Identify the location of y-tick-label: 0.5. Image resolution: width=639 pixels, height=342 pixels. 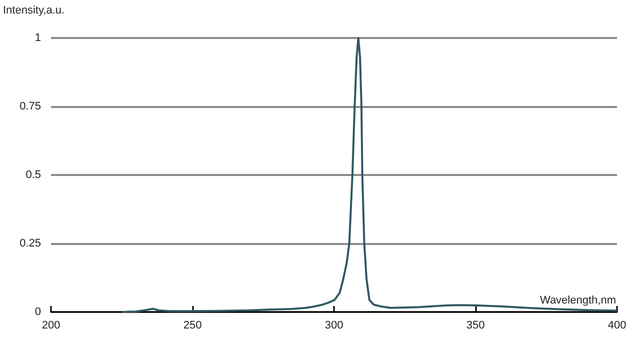
(33, 175).